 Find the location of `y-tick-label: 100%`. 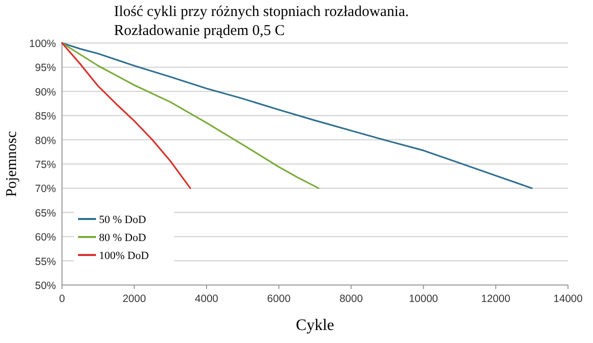

y-tick-label: 100% is located at coordinates (42, 44).